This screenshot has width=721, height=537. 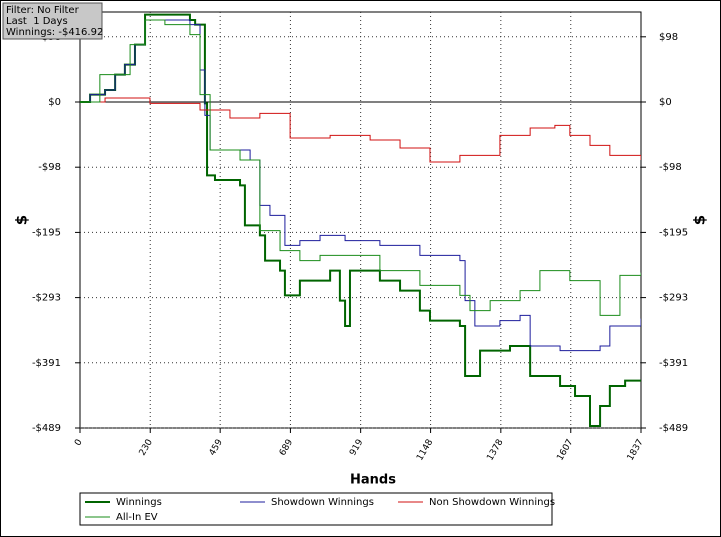 What do you see at coordinates (54, 102) in the screenshot?
I see `y-tick-label: $0` at bounding box center [54, 102].